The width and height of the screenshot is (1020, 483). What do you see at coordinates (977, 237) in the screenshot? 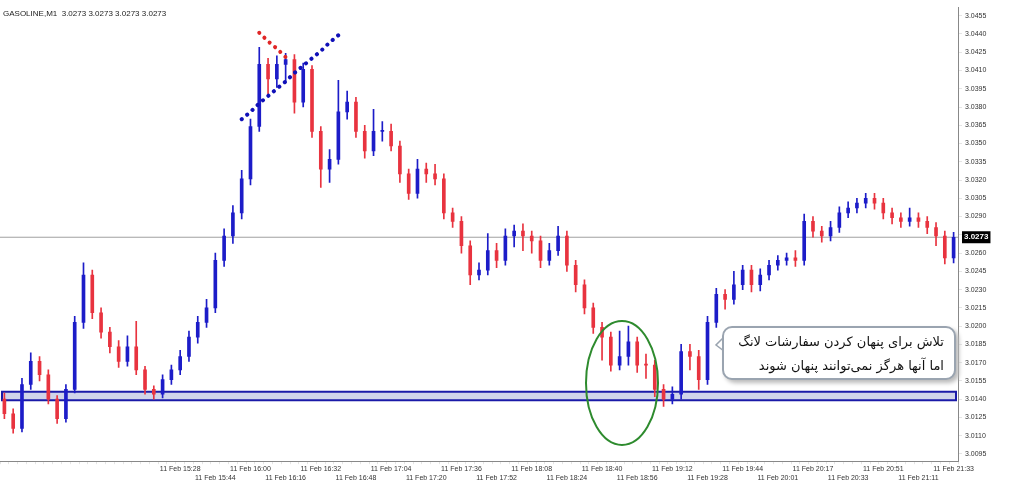
I see `ref-line-label: 3.0273` at bounding box center [977, 237].